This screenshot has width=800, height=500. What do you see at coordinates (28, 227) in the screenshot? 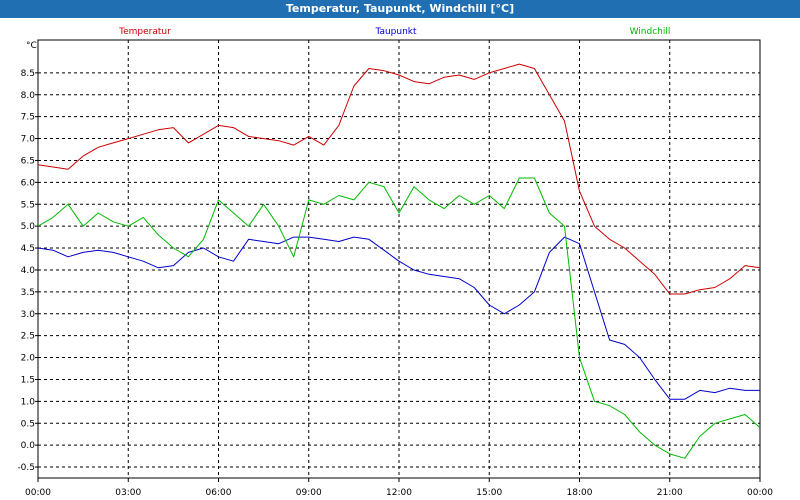
I see `y-tick-label: 5.0` at bounding box center [28, 227].